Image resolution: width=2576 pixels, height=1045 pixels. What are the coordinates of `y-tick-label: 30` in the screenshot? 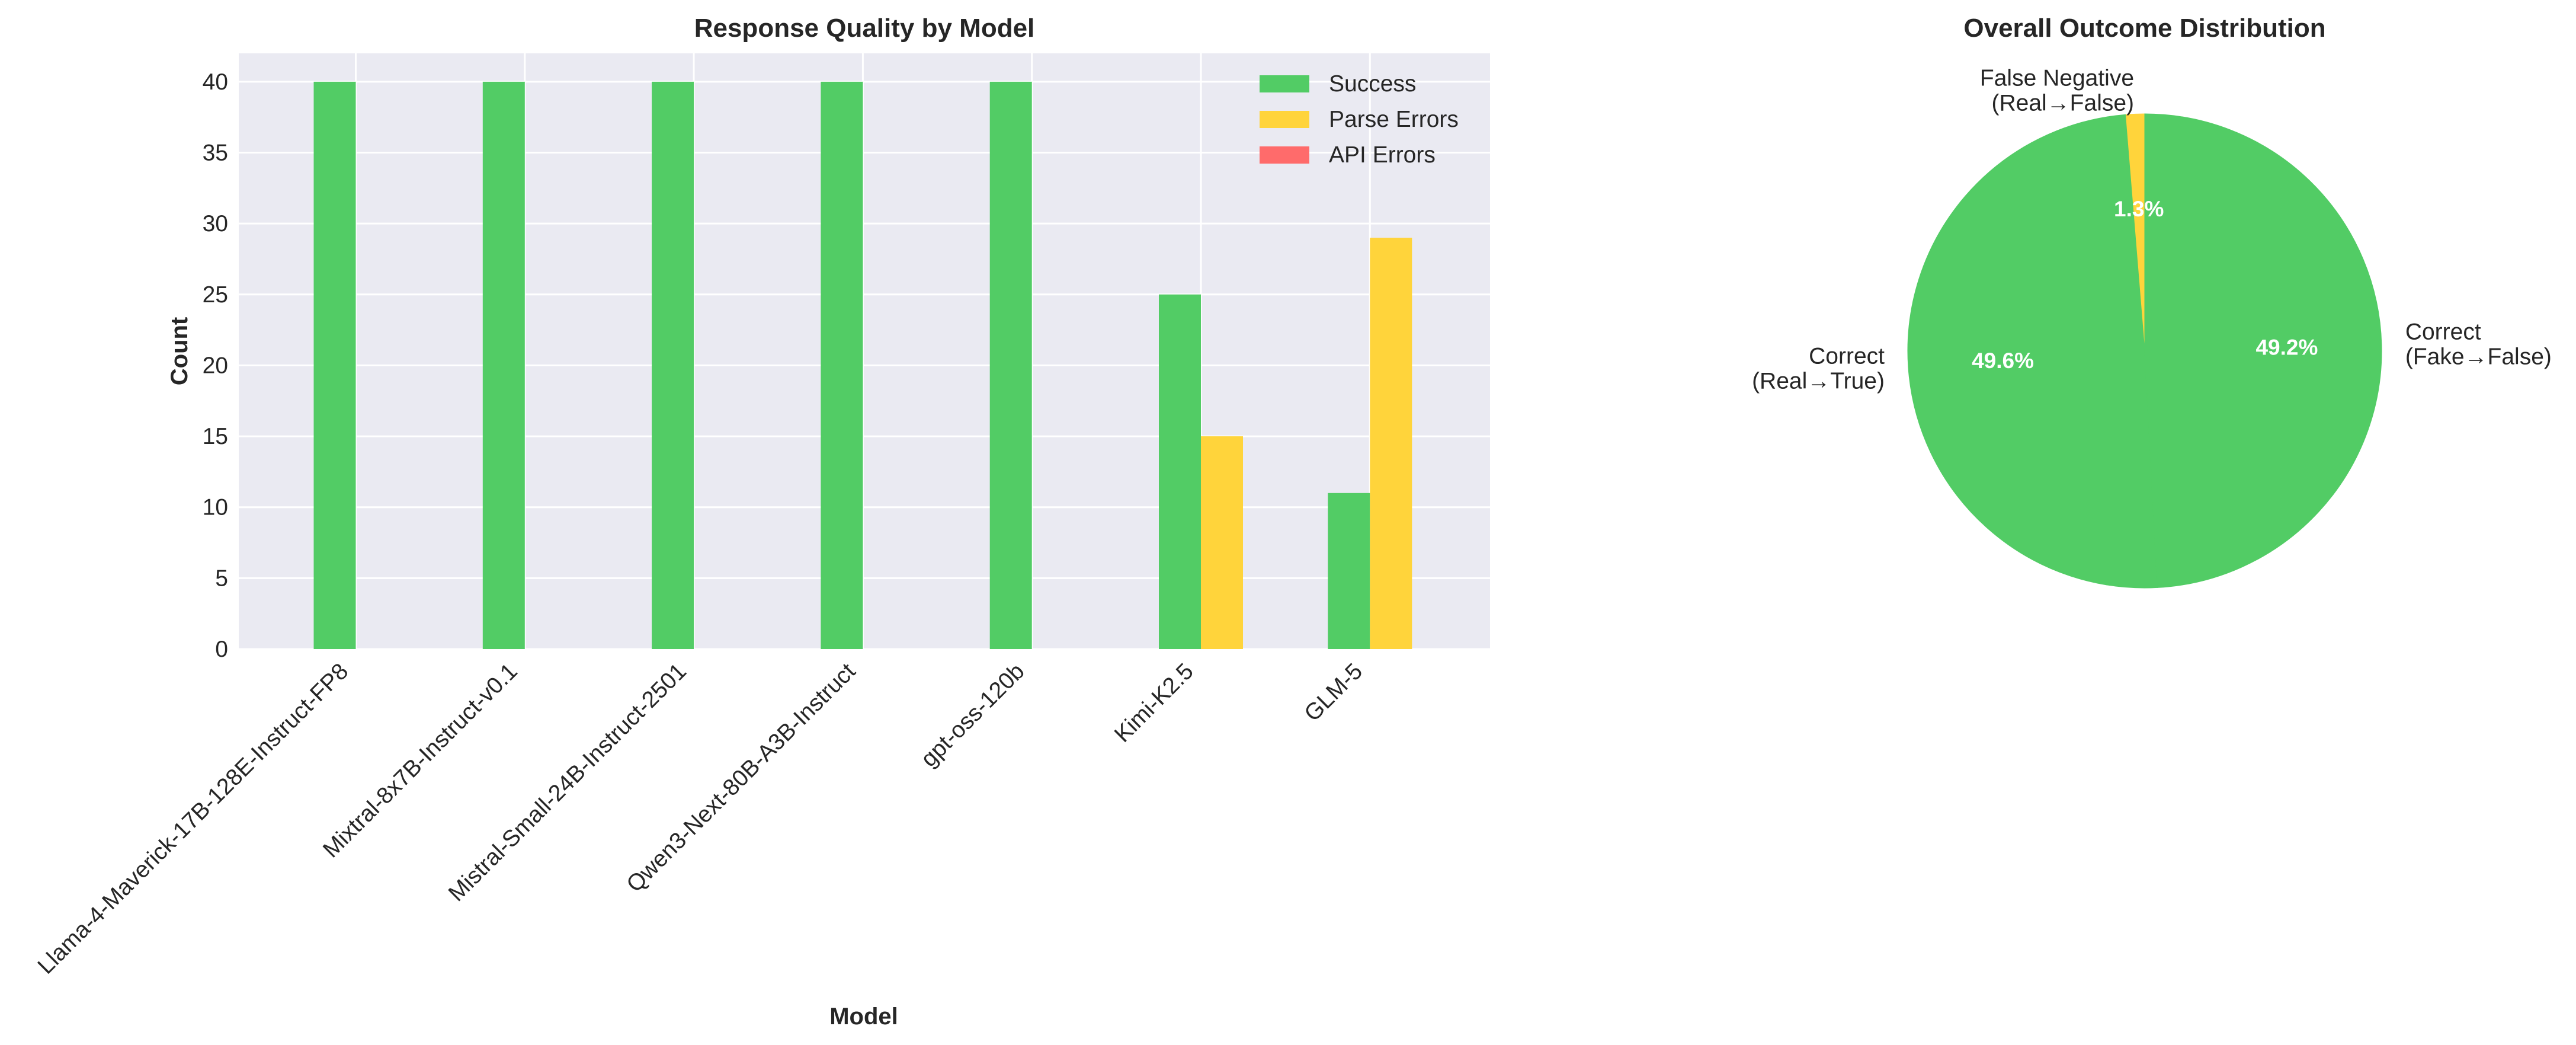 It's located at (216, 224).